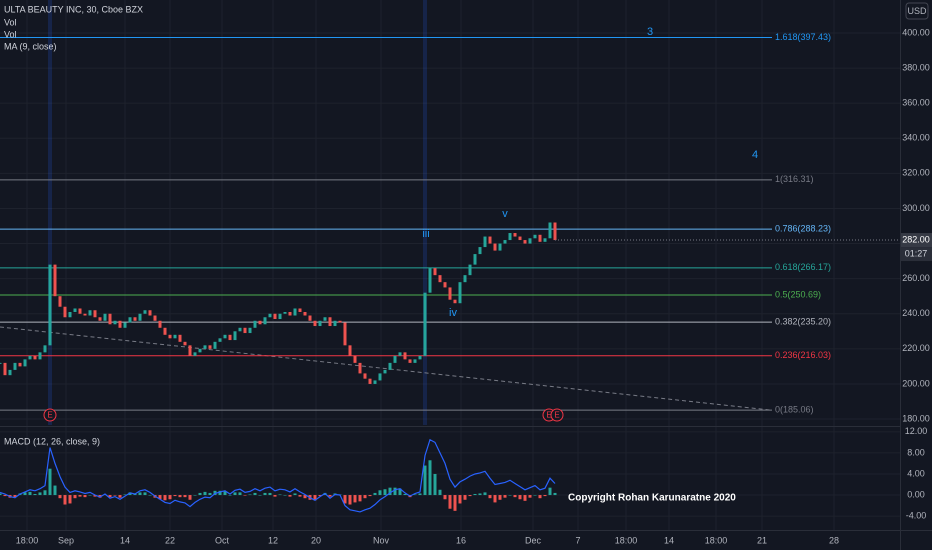 The width and height of the screenshot is (932, 550). Describe the element at coordinates (66, 540) in the screenshot. I see `x-tick-label: Sep` at that location.